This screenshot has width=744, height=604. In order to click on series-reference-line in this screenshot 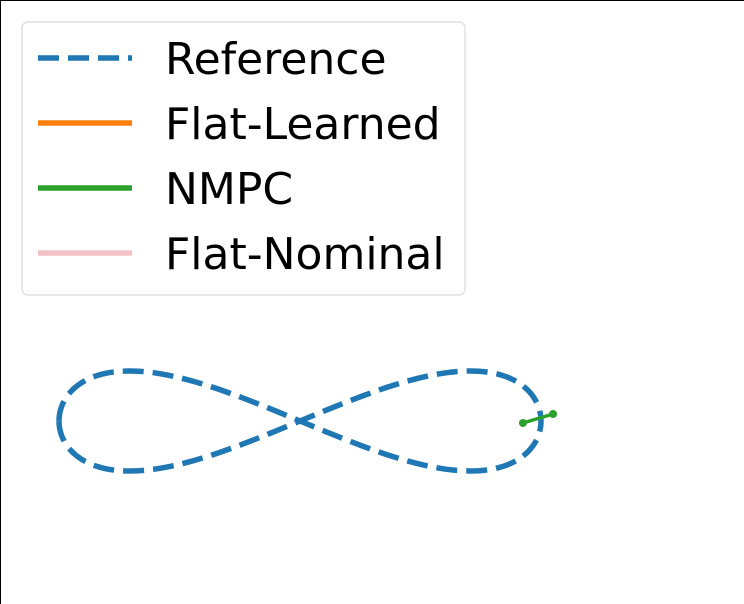, I will do `click(300, 421)`.